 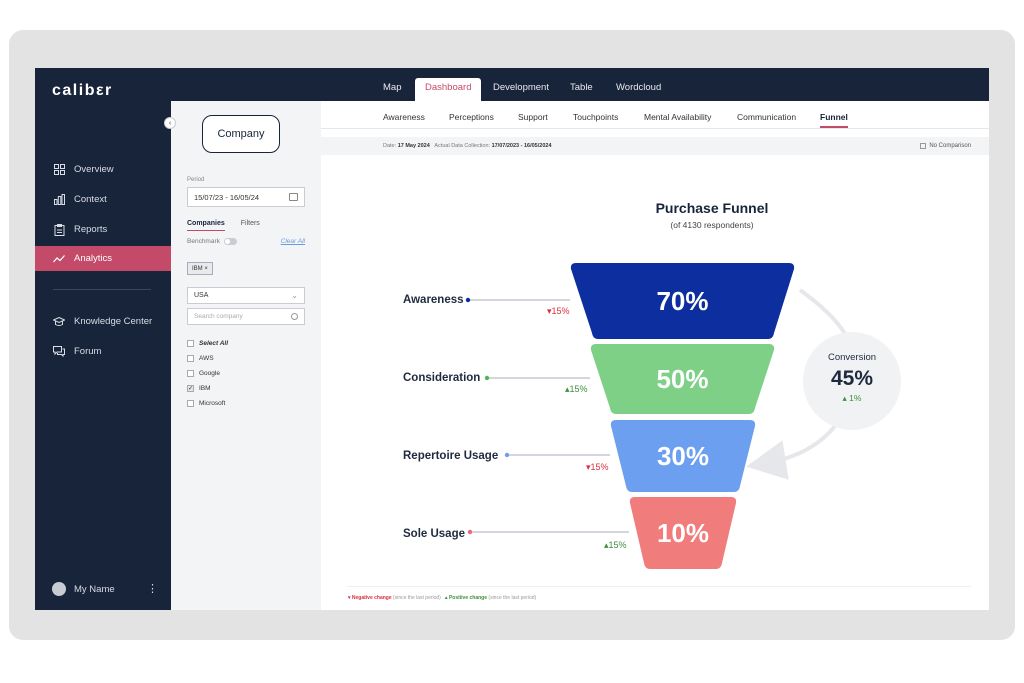 What do you see at coordinates (678, 117) in the screenshot?
I see `subtab-mental-availability: Mental Availability` at bounding box center [678, 117].